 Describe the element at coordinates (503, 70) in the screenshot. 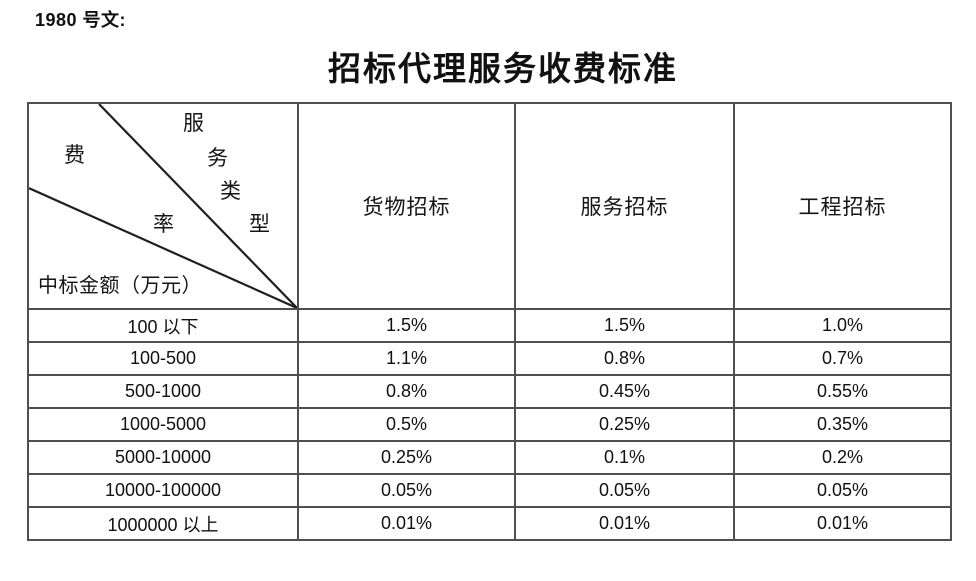

I see `page-title: 招标代理服务收费标准` at that location.